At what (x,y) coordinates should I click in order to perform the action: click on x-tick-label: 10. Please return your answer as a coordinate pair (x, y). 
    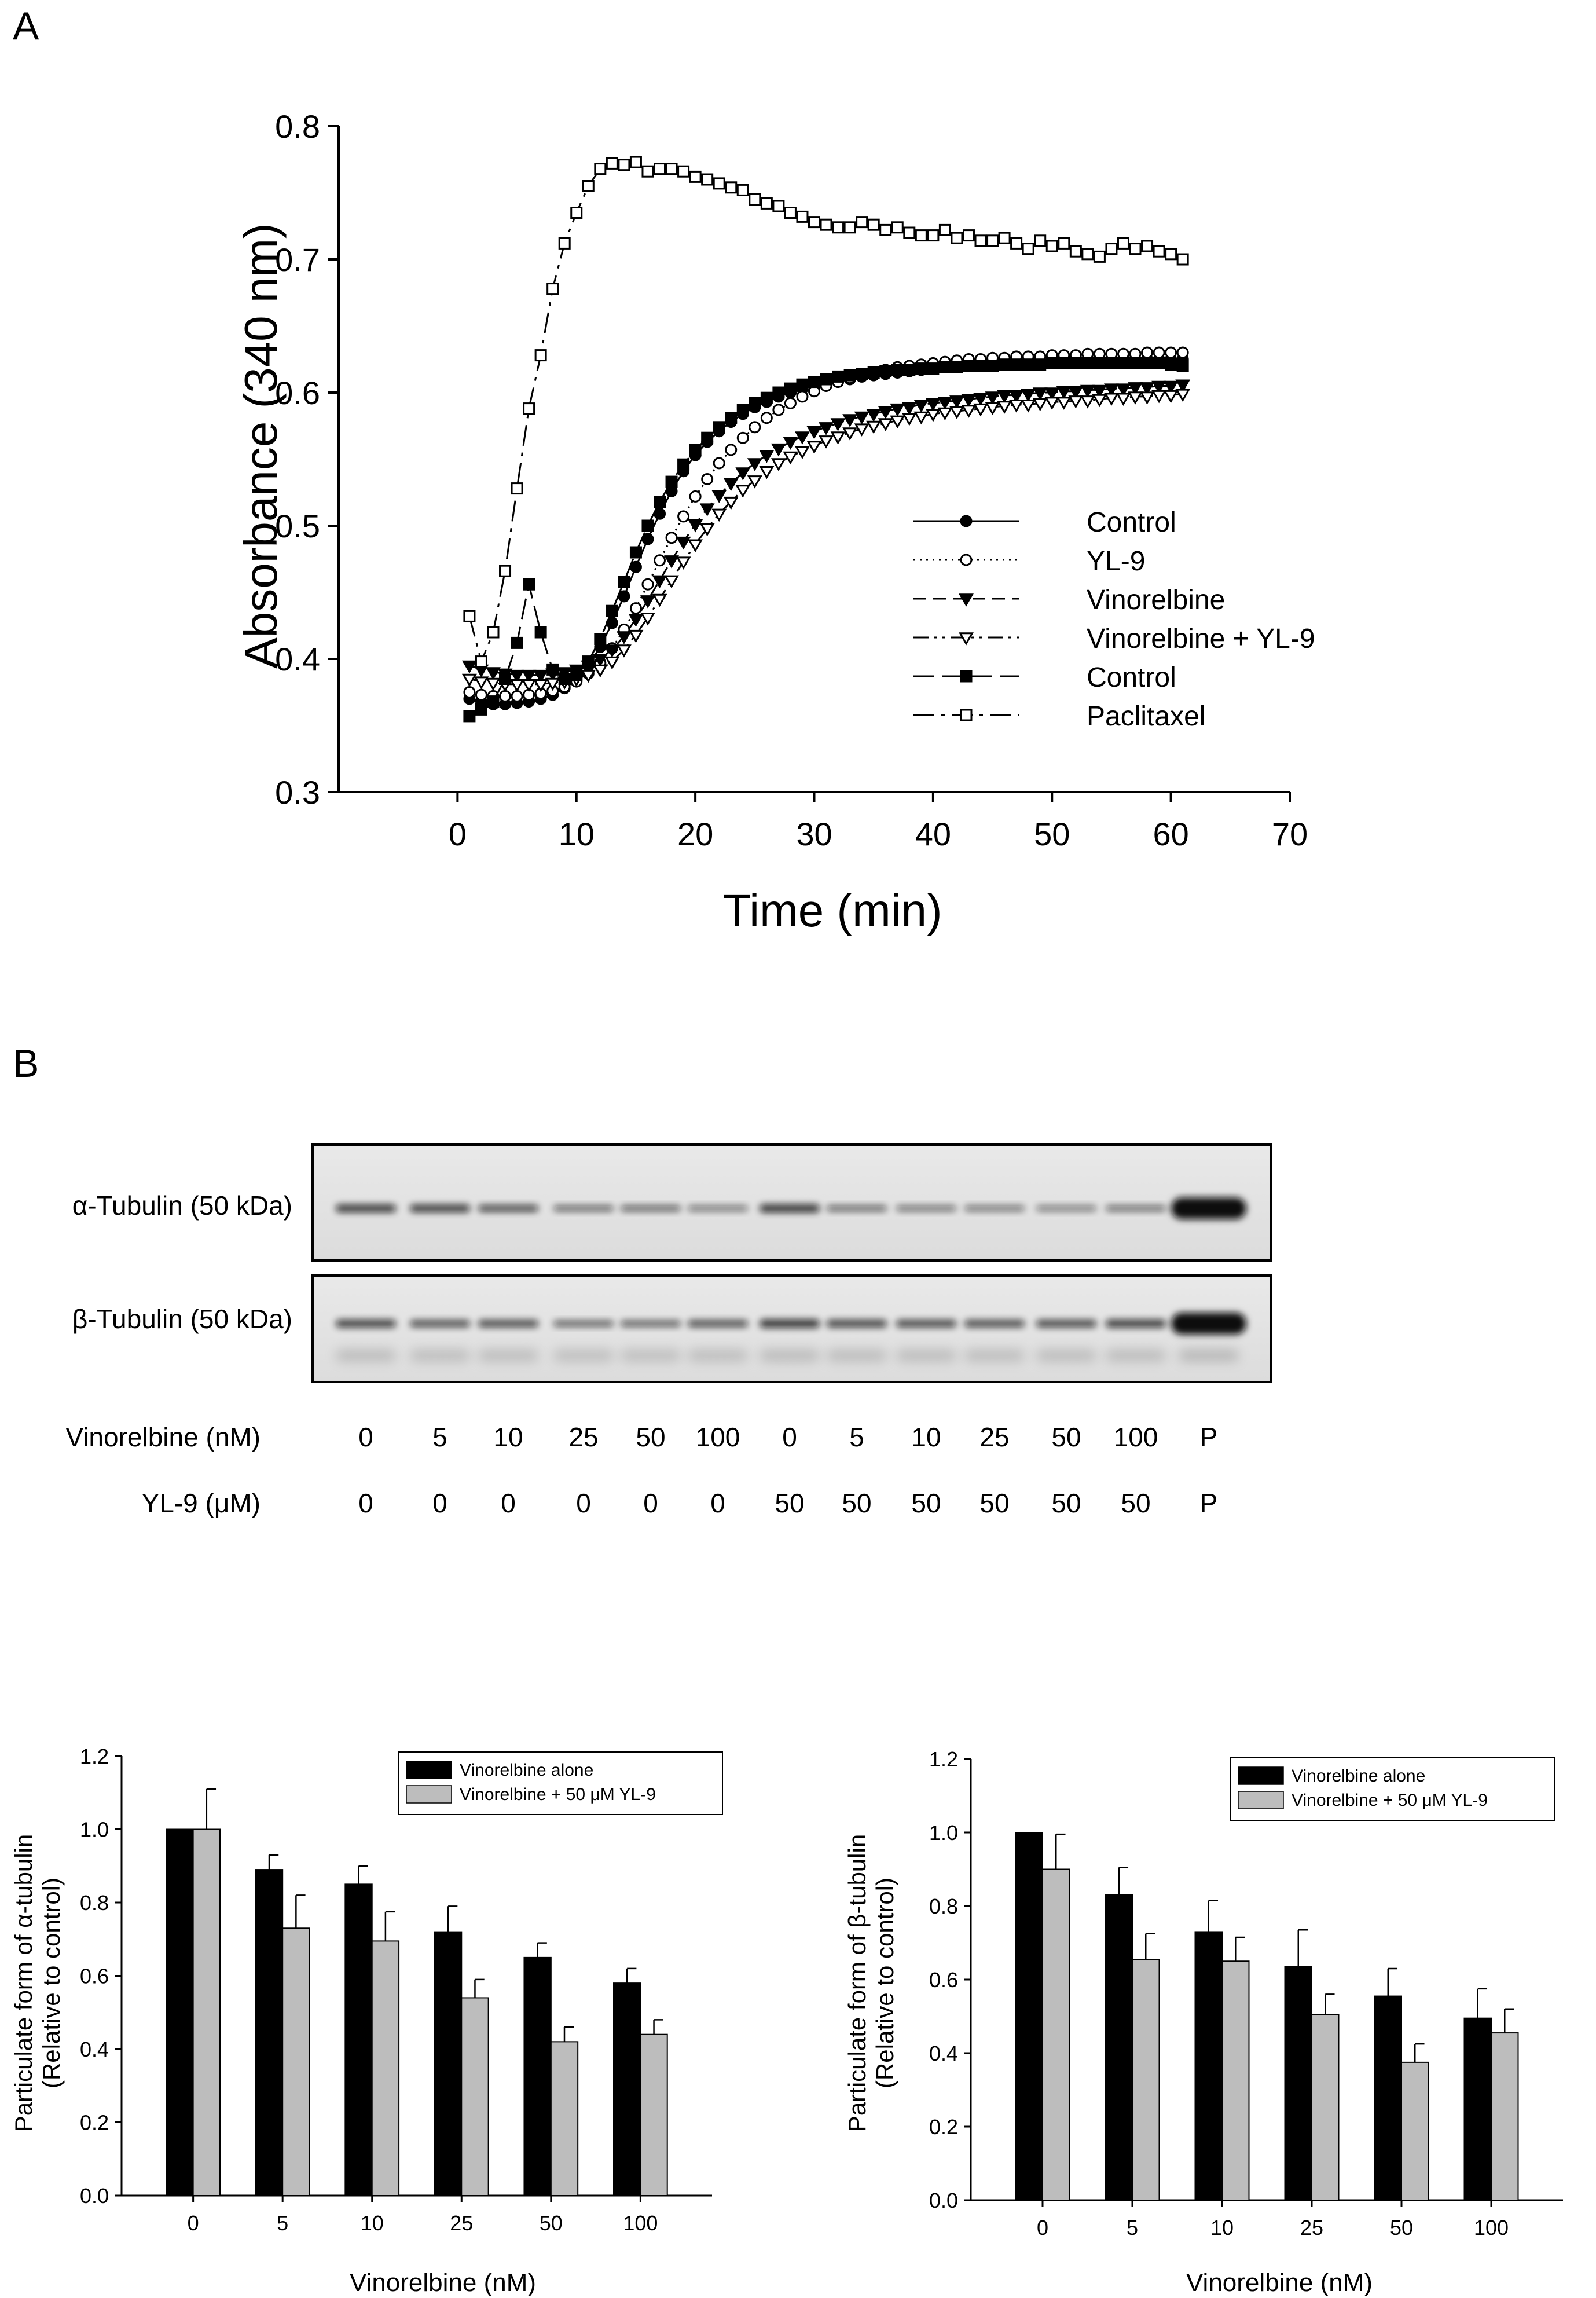
    Looking at the image, I should click on (577, 834).